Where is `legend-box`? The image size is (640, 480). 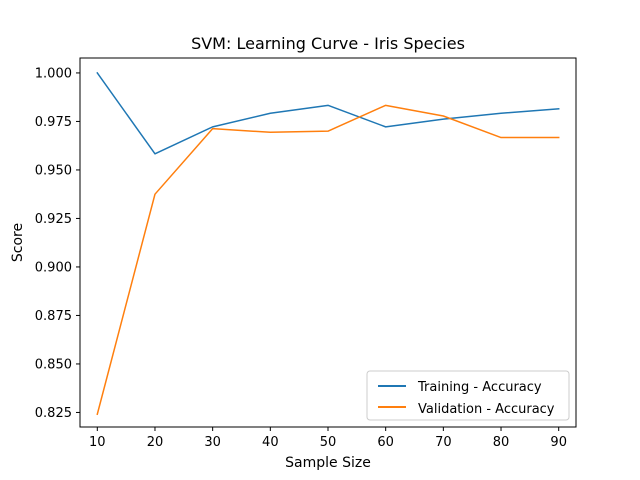
legend-box is located at coordinates (468, 395).